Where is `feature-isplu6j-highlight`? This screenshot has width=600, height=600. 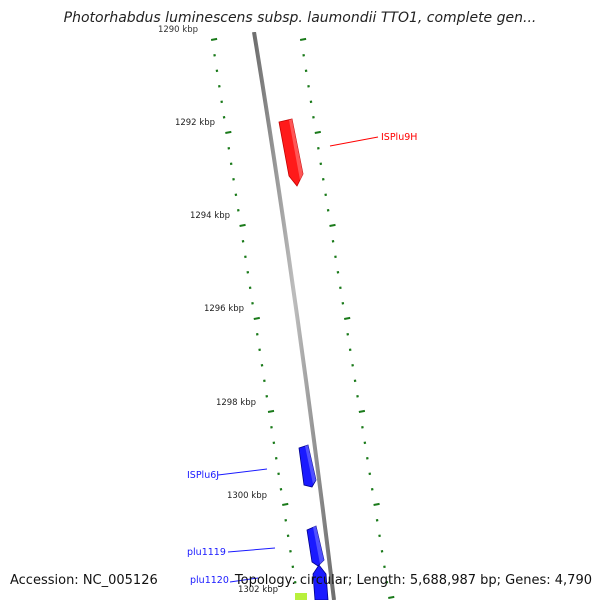
feature-isplu6j-highlight is located at coordinates (310, 464).